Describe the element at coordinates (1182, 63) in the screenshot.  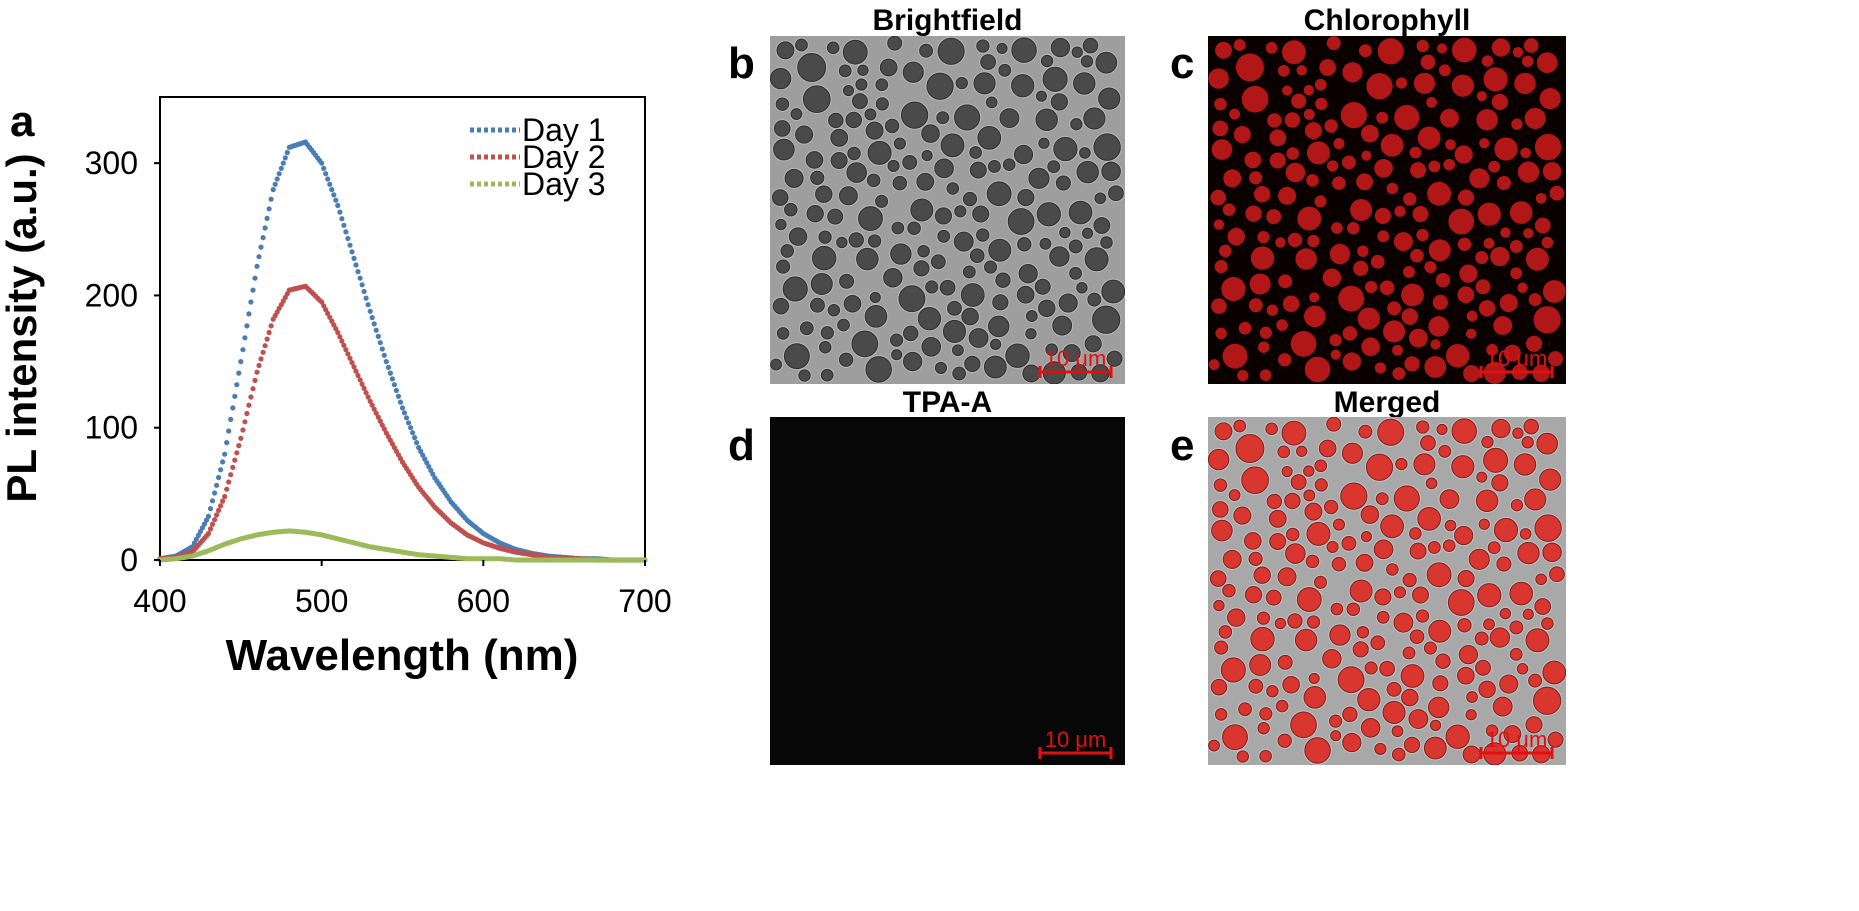
I see `panel-letter-c: c` at that location.